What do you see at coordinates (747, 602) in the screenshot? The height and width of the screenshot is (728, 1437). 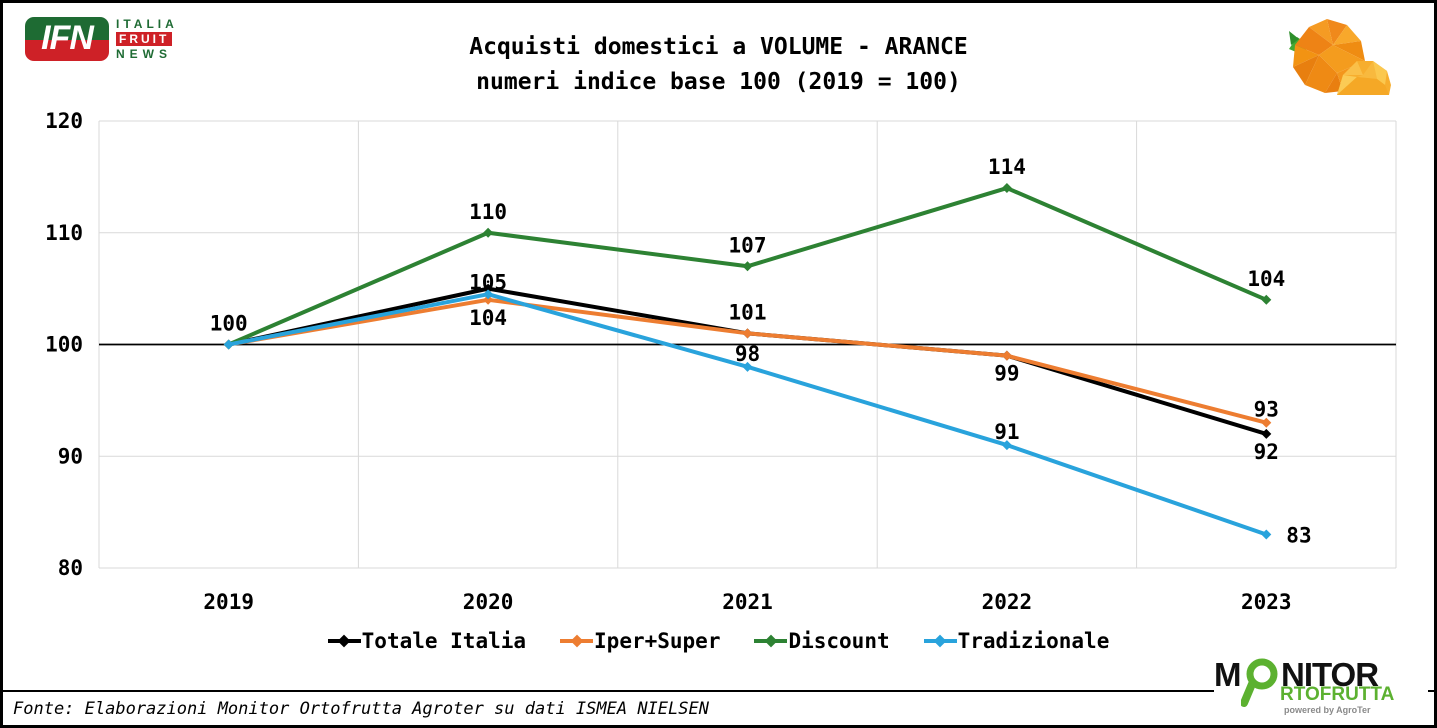 I see `x-axis-tick-label: 2021` at bounding box center [747, 602].